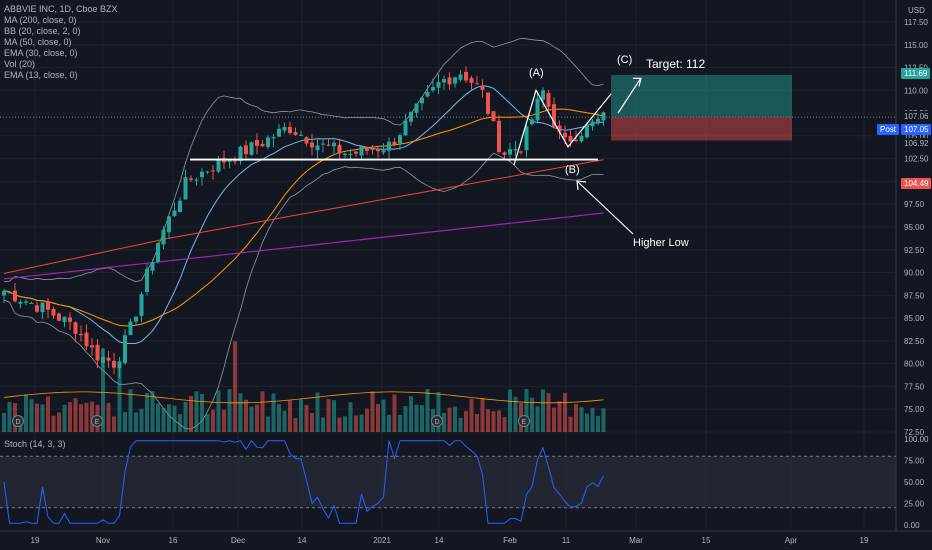 The image size is (932, 550). What do you see at coordinates (916, 183) in the screenshot?
I see `stop-price-tag: 104.49` at bounding box center [916, 183].